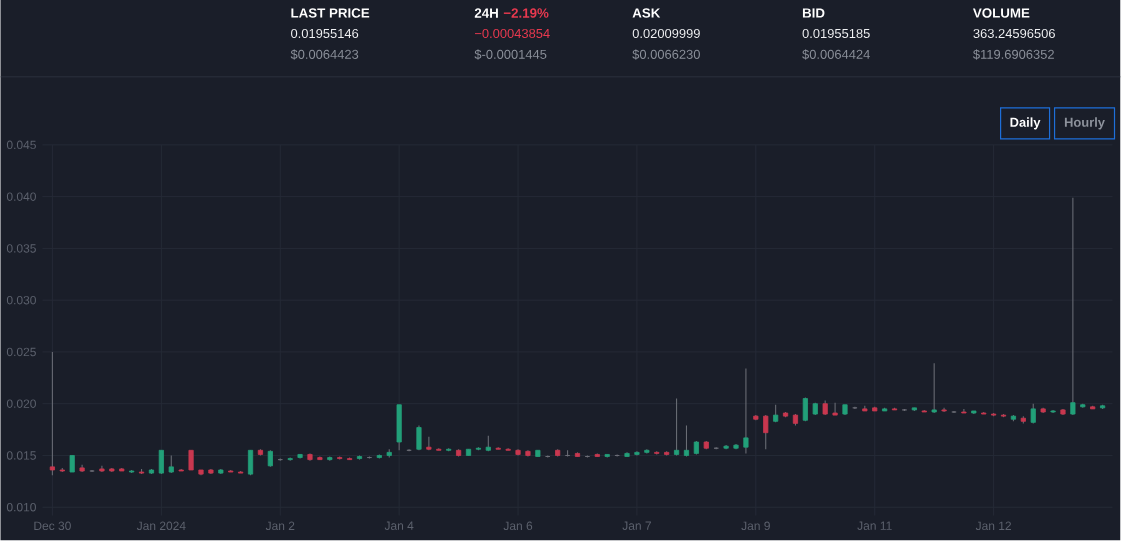  I want to click on x-tick-label: Jan 4, so click(399, 526).